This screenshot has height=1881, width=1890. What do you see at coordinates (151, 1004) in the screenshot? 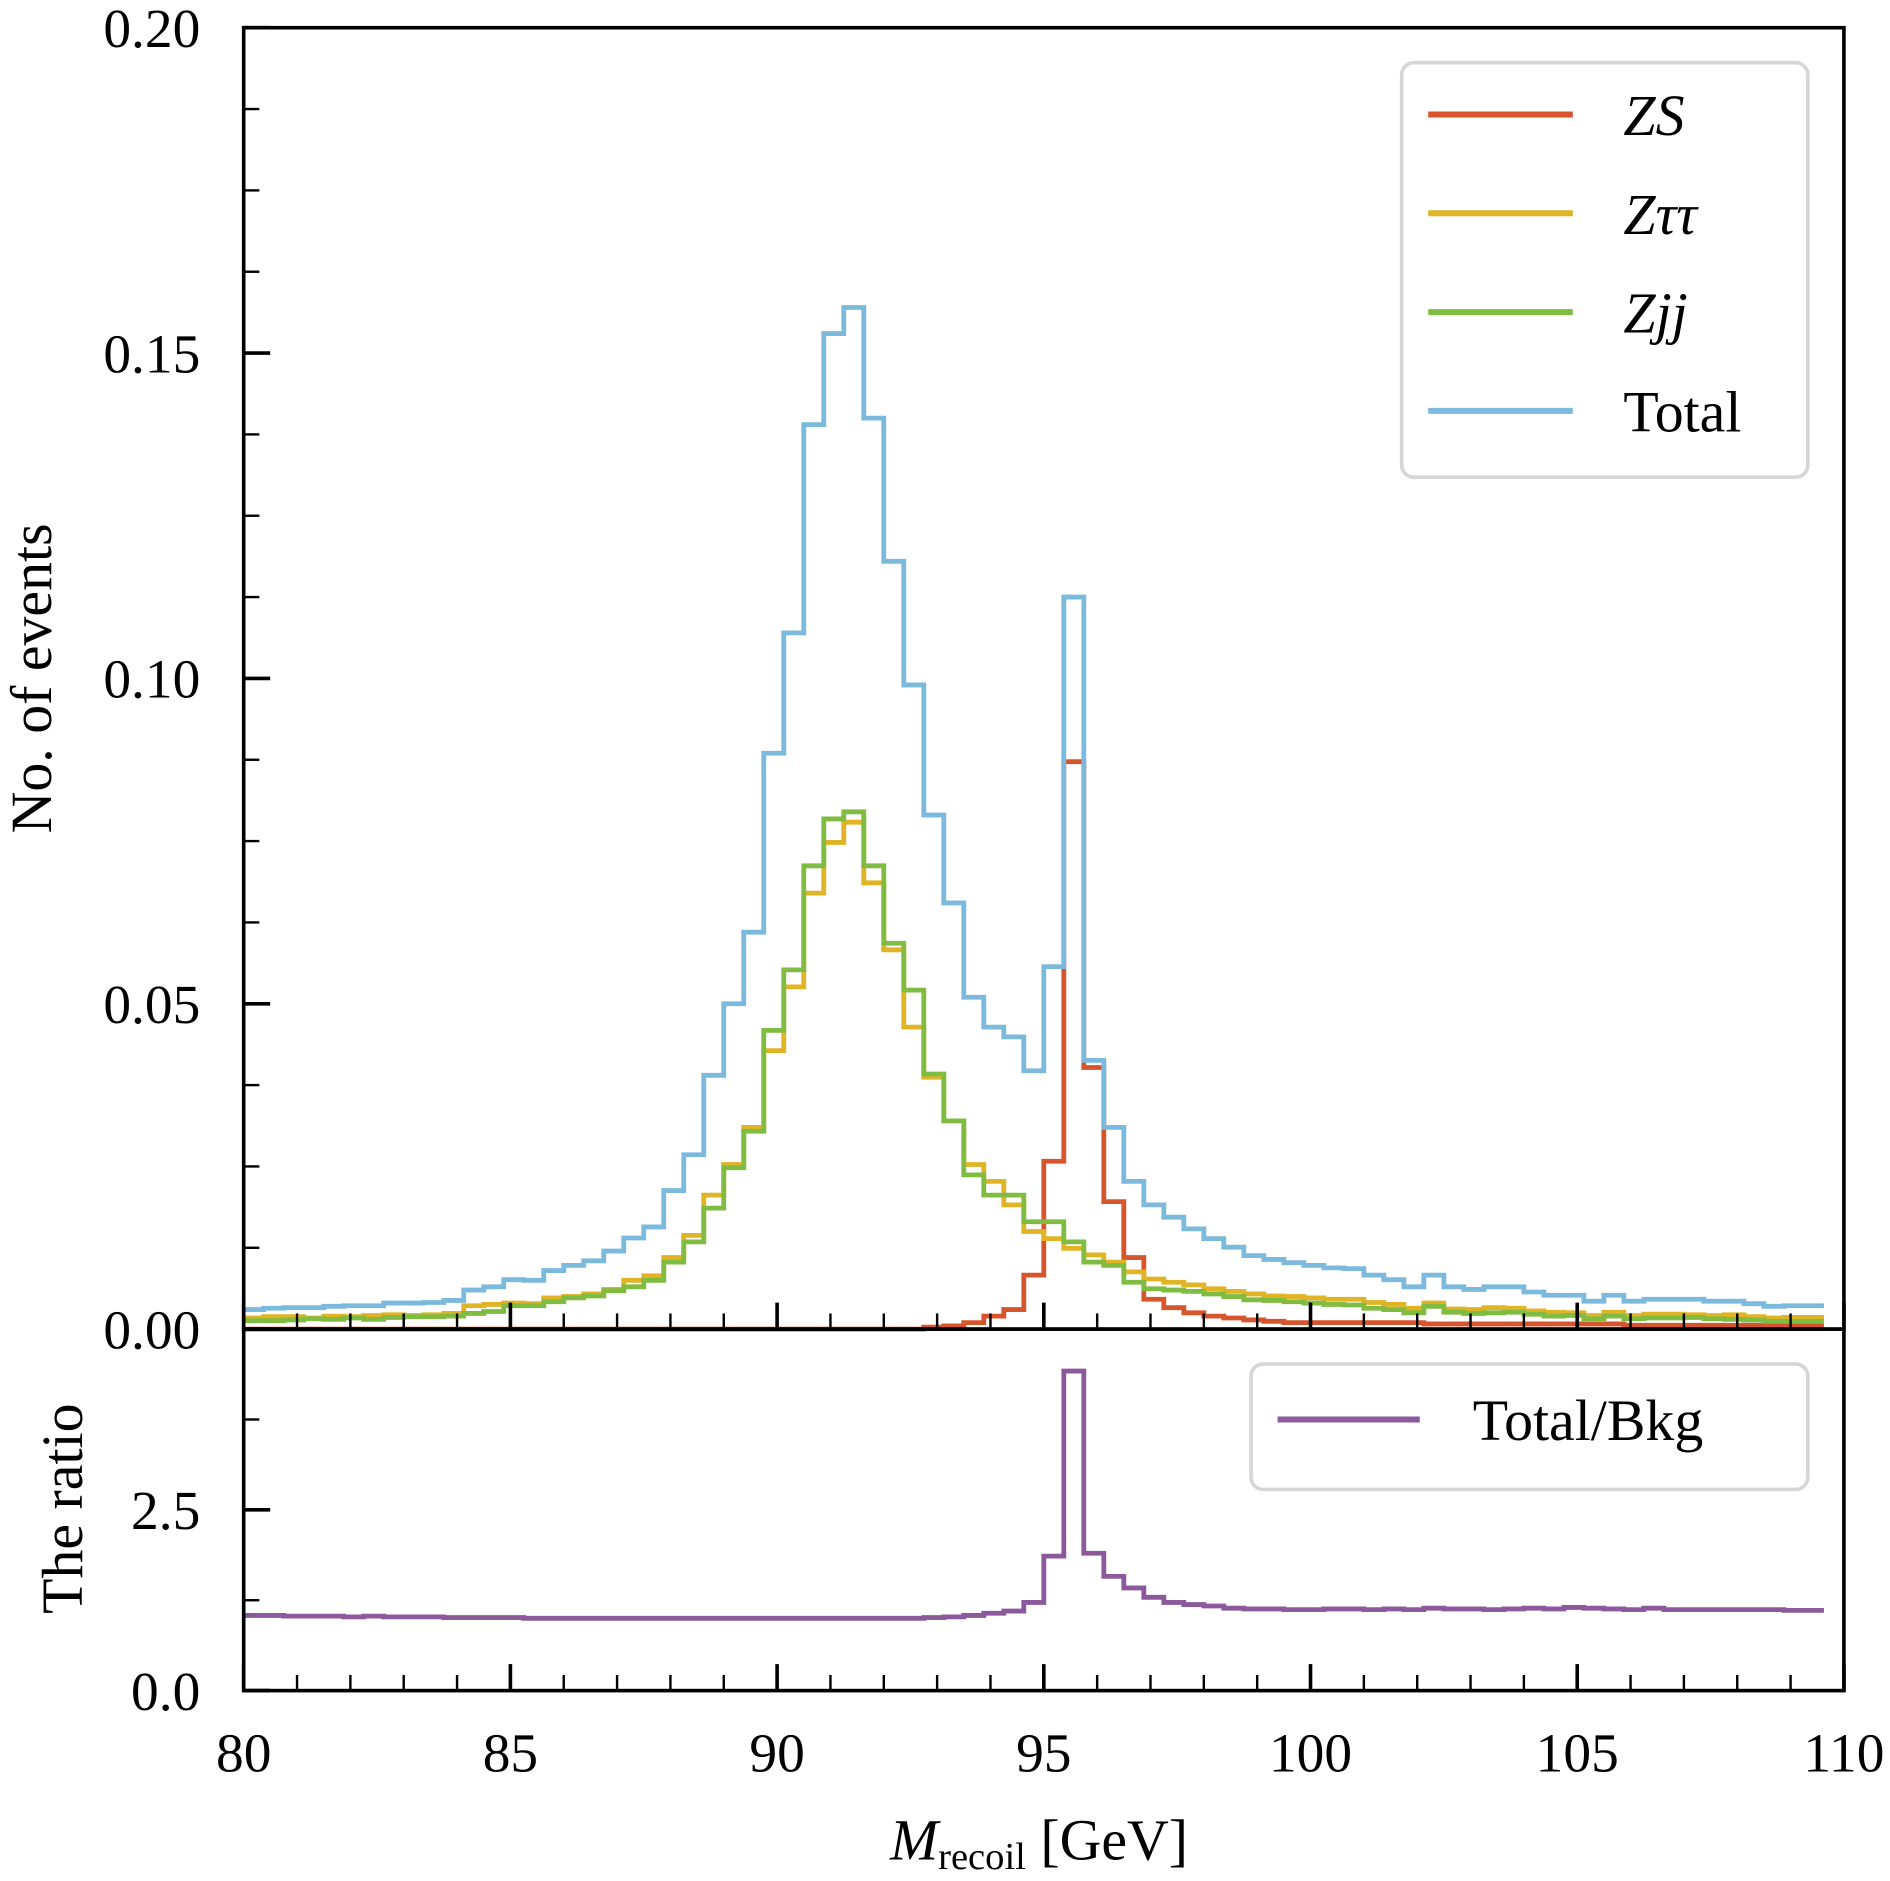
I see `y-tick-label: 0.05` at bounding box center [151, 1004].